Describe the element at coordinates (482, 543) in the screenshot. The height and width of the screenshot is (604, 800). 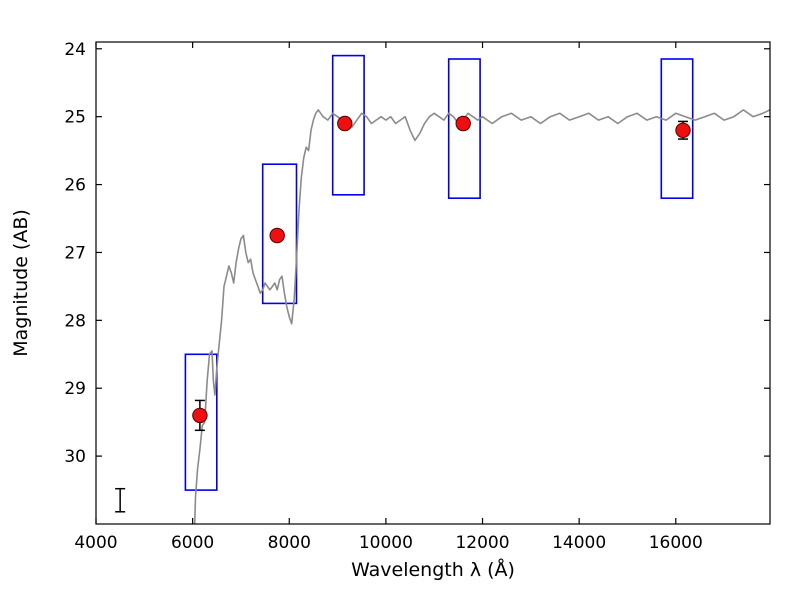
I see `x-tick-label: 12000` at that location.